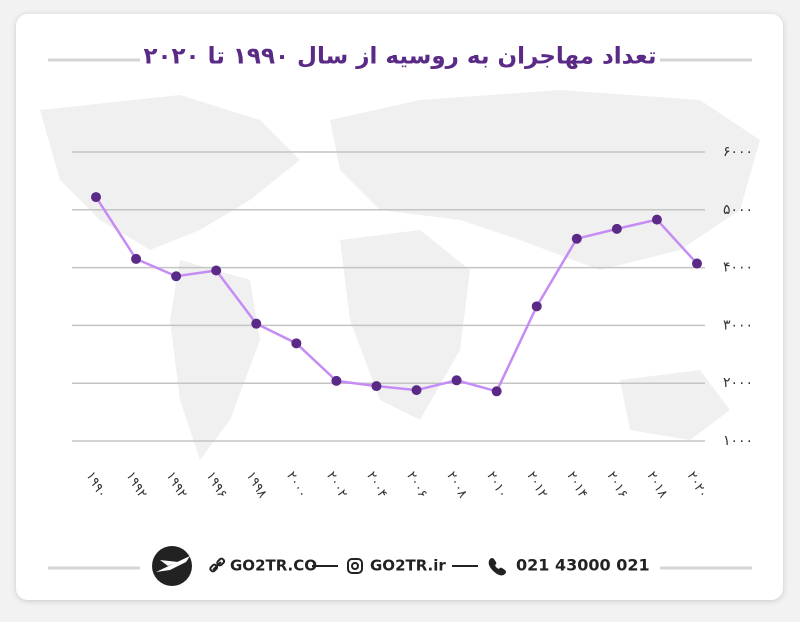 This screenshot has width=800, height=622. I want to click on y-tick-label: ۱۰۰۰, so click(738, 441).